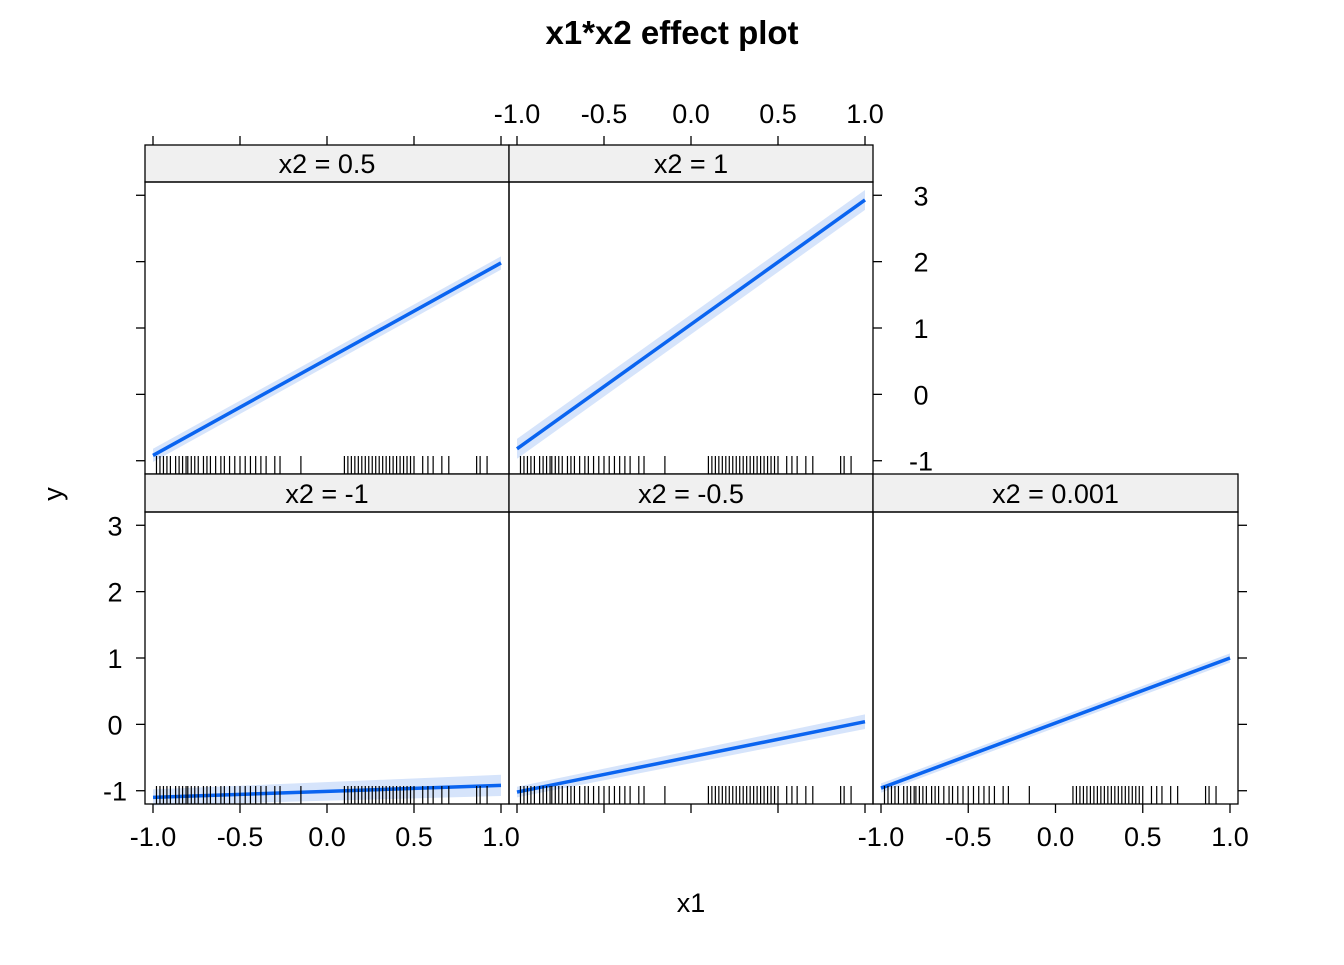 The width and height of the screenshot is (1344, 965). I want to click on panel: x2 = -0.5, so click(691, 639).